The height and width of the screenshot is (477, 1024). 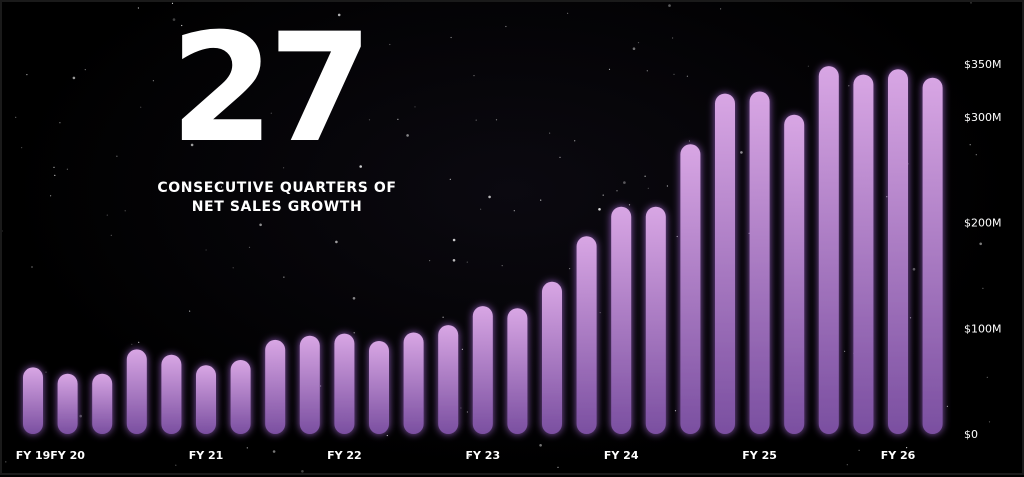 What do you see at coordinates (971, 434) in the screenshot?
I see `y-tick-label: $0` at bounding box center [971, 434].